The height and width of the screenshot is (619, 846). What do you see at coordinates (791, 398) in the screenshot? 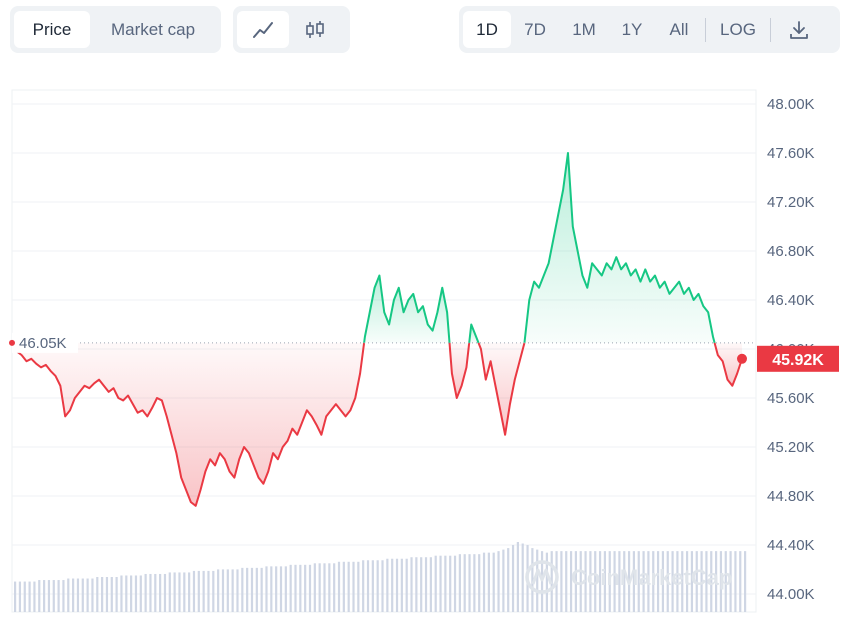
I see `y-tick-label: 45.60K` at bounding box center [791, 398].